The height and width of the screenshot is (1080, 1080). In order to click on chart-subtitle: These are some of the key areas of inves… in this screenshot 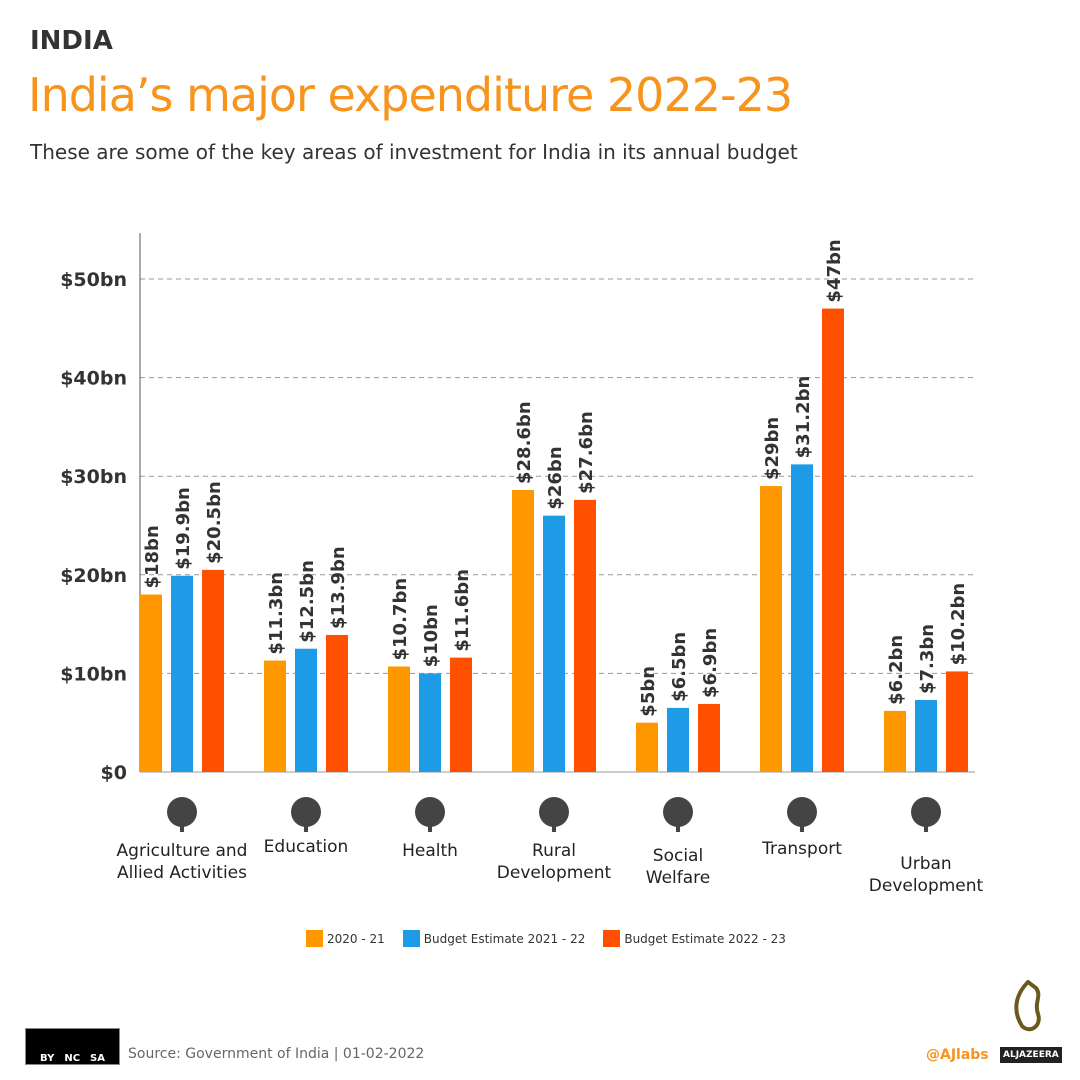, I will do `click(414, 152)`.